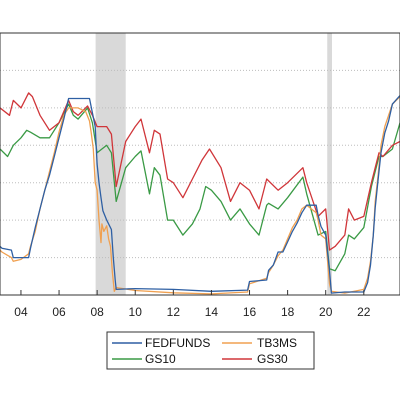 Image resolution: width=400 pixels, height=400 pixels. Describe the element at coordinates (174, 312) in the screenshot. I see `x-tick-label: 12` at that location.